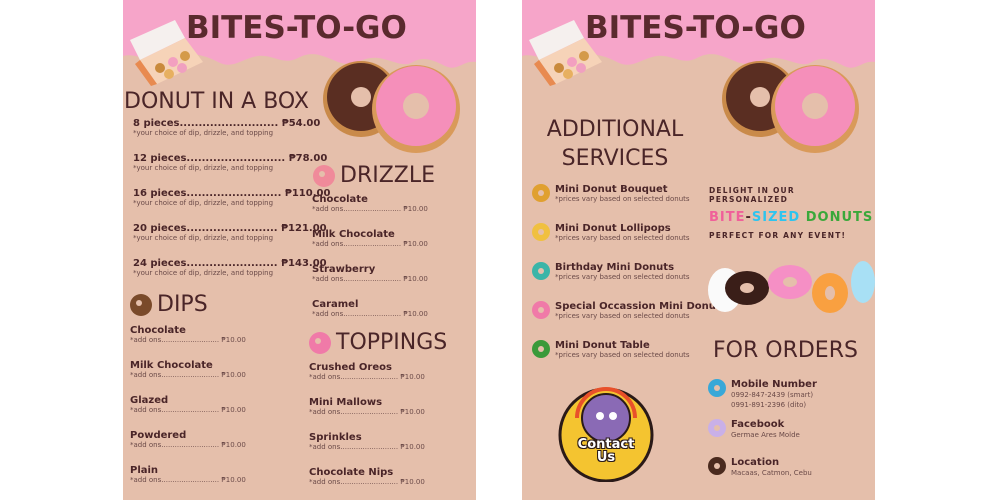 This screenshot has width=1000, height=500. Describe the element at coordinates (765, 435) in the screenshot. I see `facebook-name: Germae Ares Molde` at that location.